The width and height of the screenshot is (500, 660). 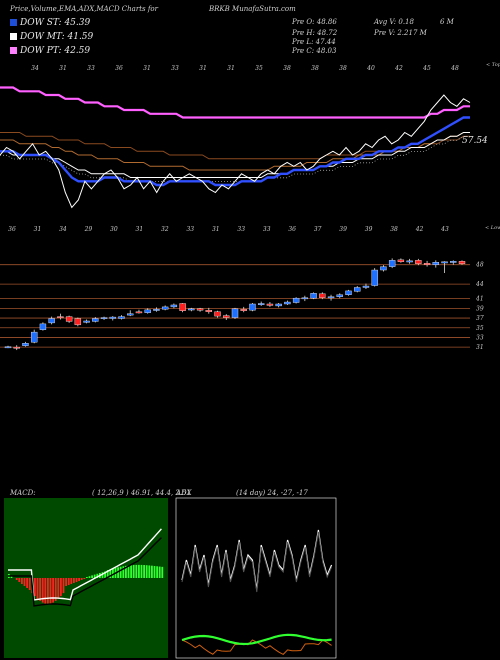 What do you see at coordinates (235, 146) in the screenshot?
I see `series-ema-brown2` at bounding box center [235, 146].